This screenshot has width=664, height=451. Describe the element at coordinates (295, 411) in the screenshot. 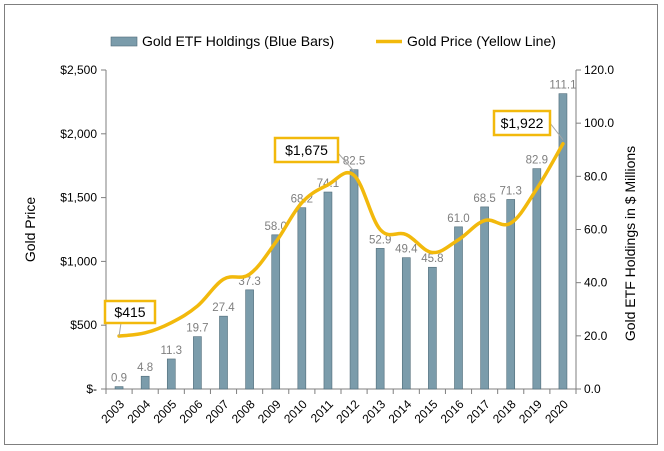

I see `x-axis-tick-label: 2010` at that location.